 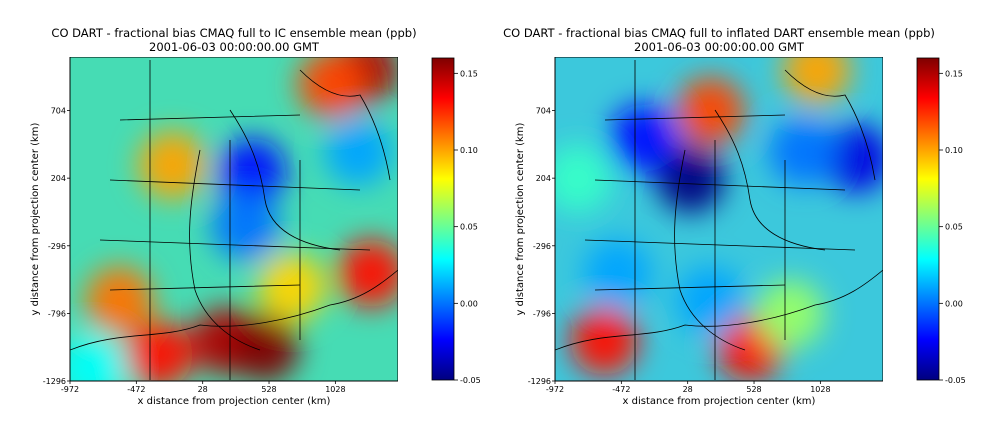 What do you see at coordinates (954, 73) in the screenshot?
I see `colorbar-tick-label-1-0: 0.15` at bounding box center [954, 73].